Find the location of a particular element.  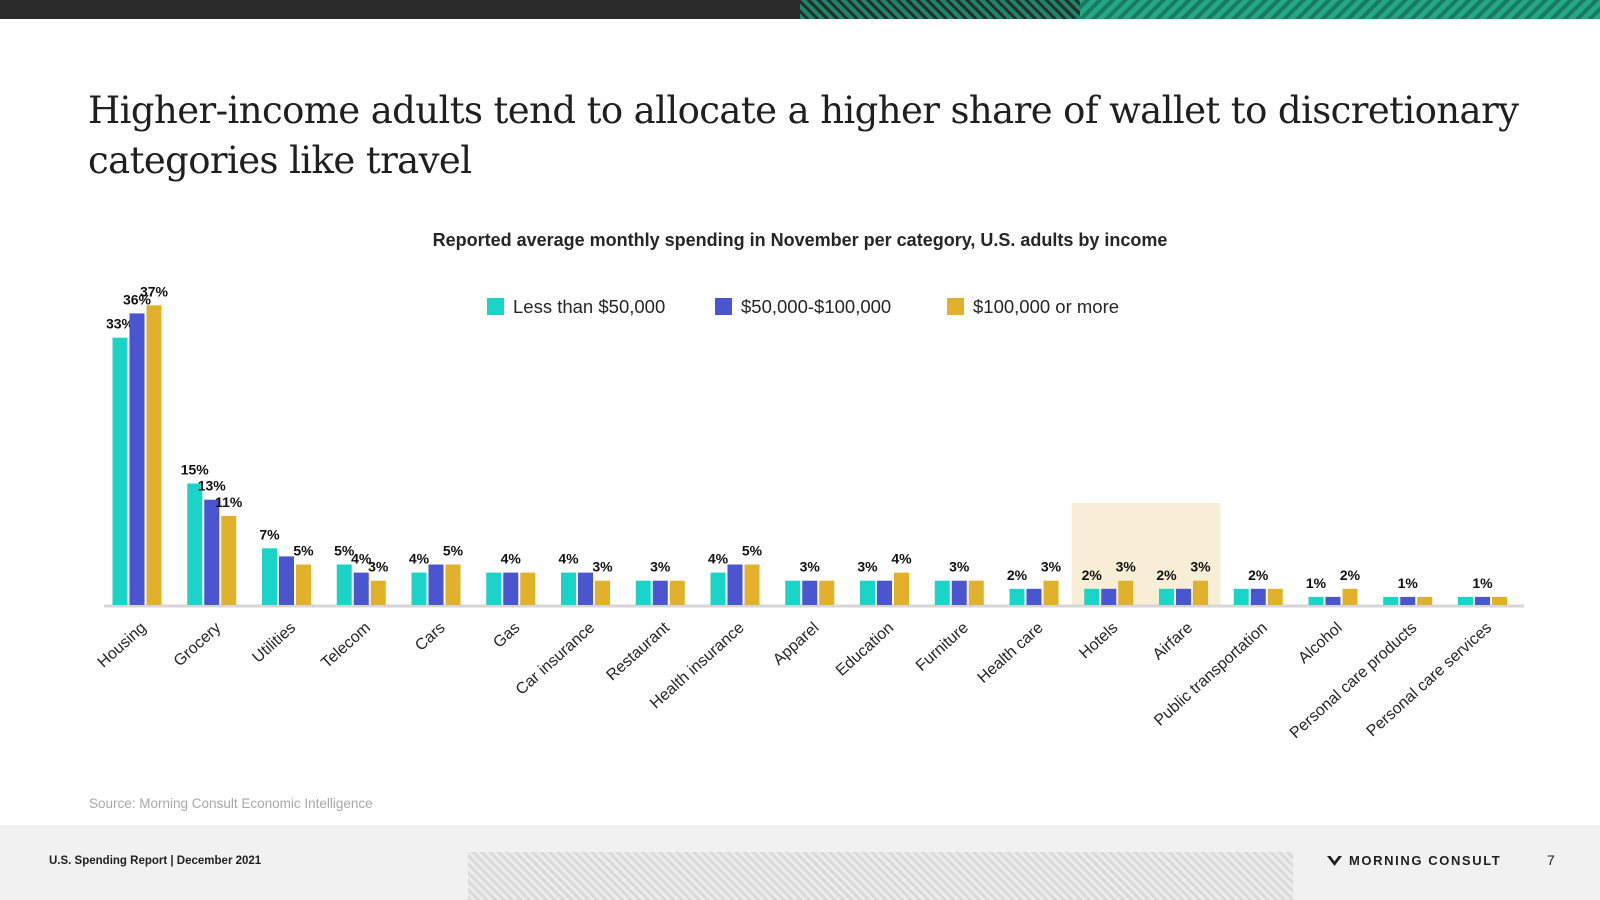

data-label: 13% is located at coordinates (212, 486).